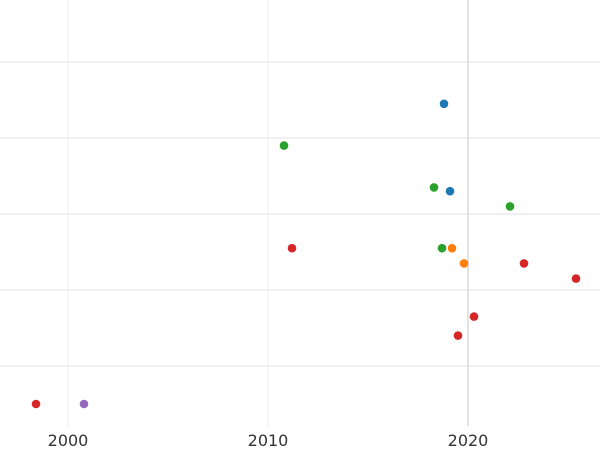 This screenshot has width=600, height=450. I want to click on x-tick-label: 2020, so click(468, 440).